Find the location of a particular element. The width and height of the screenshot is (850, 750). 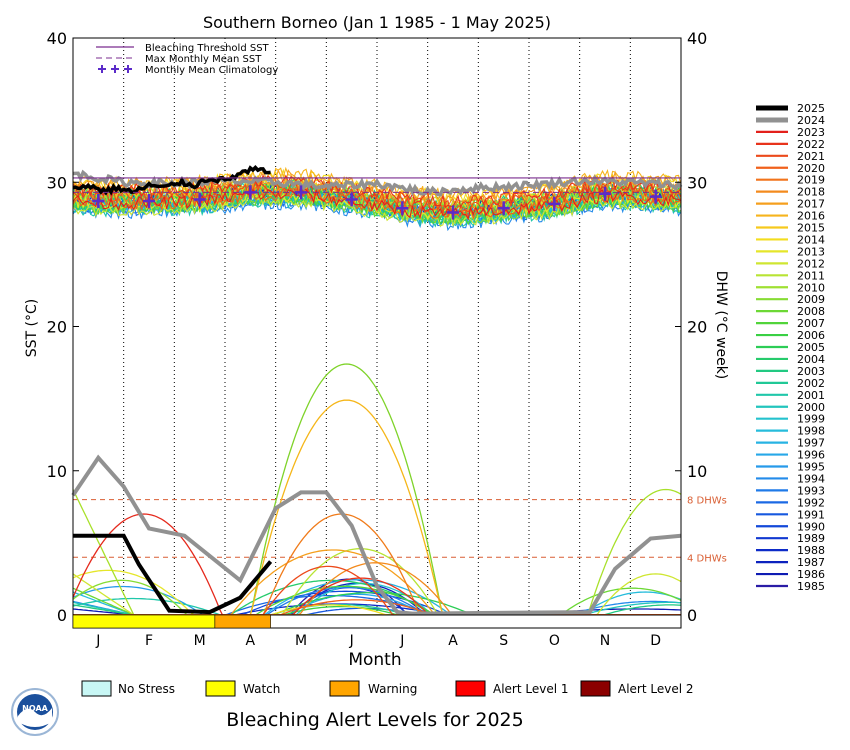

year-legend-label: 1993 is located at coordinates (811, 490).